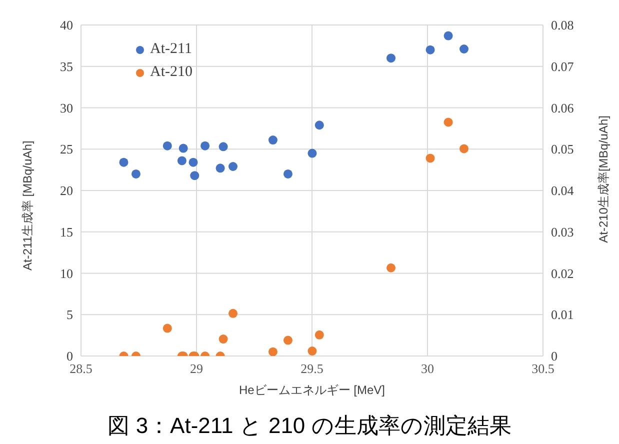 This screenshot has width=619, height=444. I want to click on y2-tick-label: 0.05, so click(562, 149).